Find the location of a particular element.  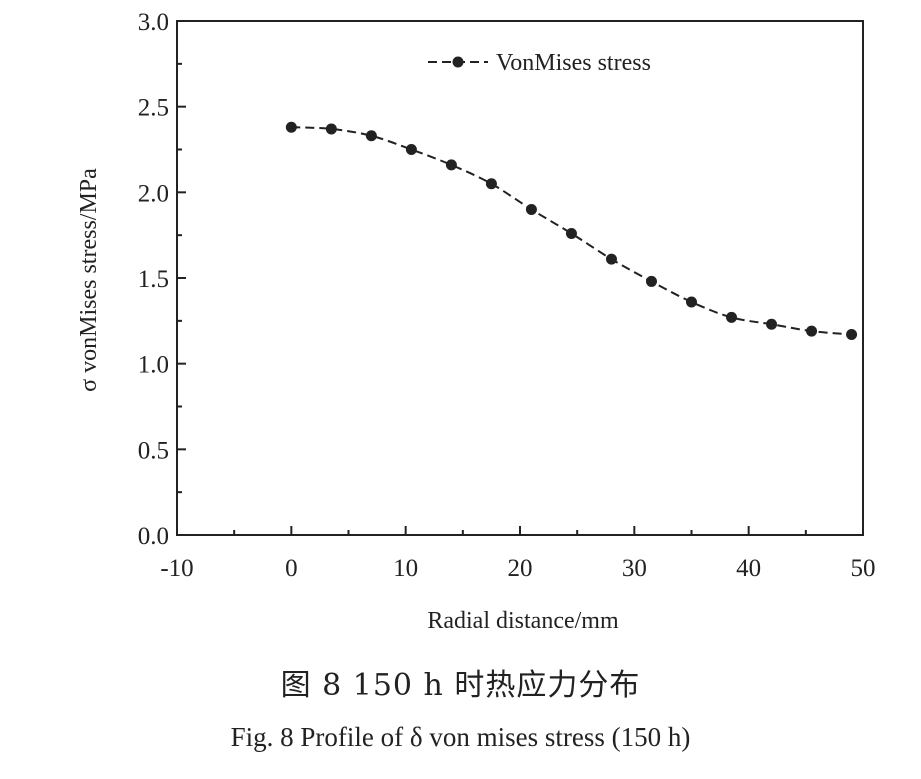

y-axis-label: σ vonMises stress/MPa is located at coordinates (89, 280).